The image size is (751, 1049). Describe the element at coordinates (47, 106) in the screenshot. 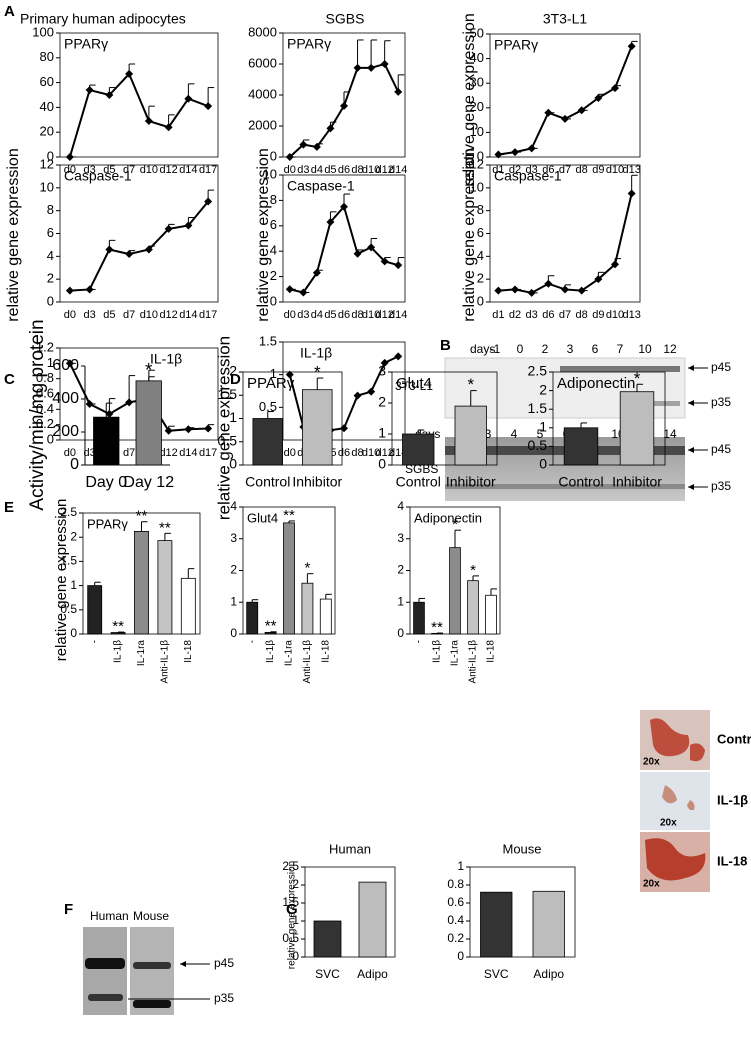

I see `y-tick-label: 40` at that location.